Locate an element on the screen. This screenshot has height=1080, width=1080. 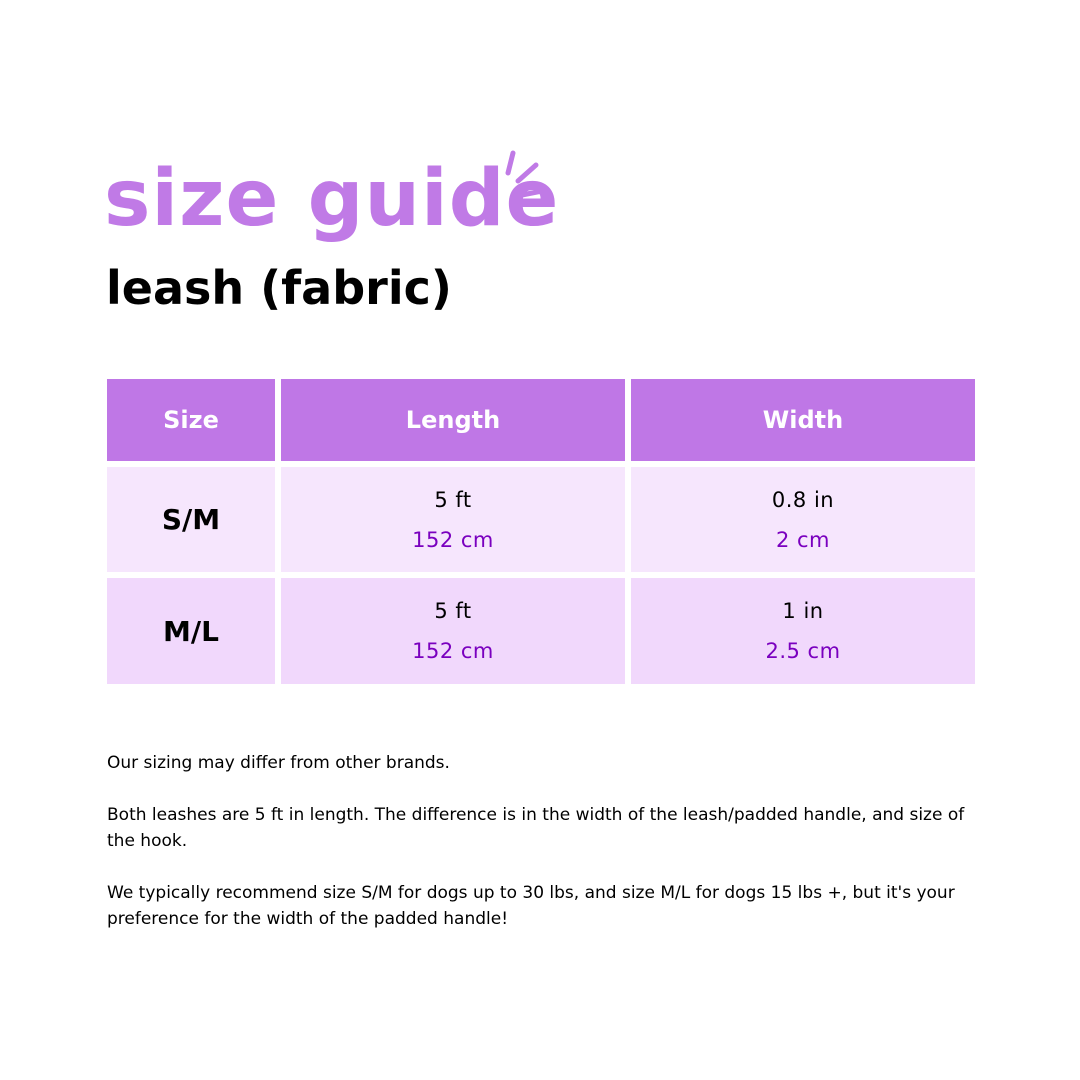
width-metric: 2.5 cm is located at coordinates (803, 651).